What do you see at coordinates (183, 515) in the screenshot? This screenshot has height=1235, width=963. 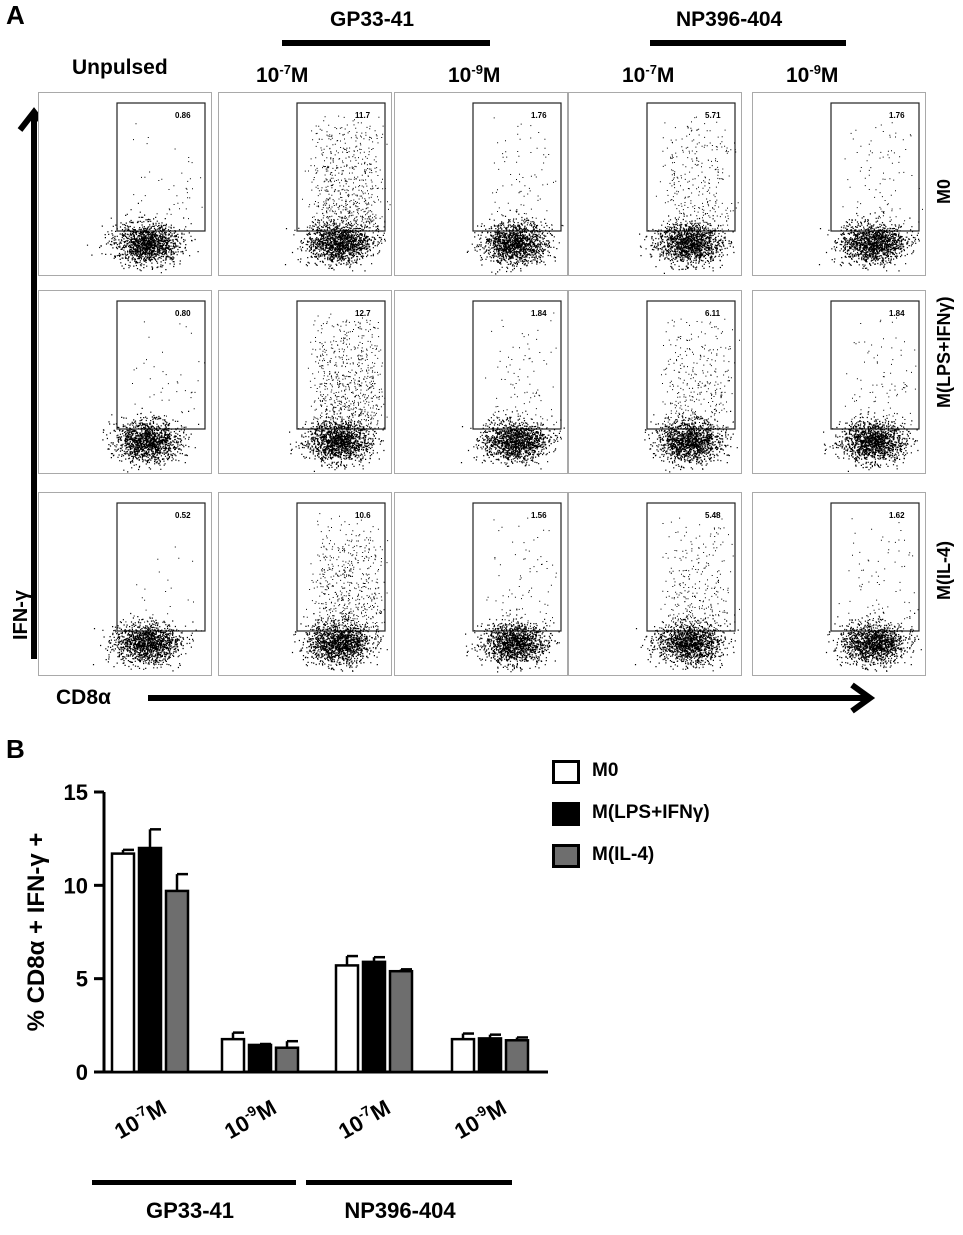 I see `gate-percentage: 0.52` at bounding box center [183, 515].